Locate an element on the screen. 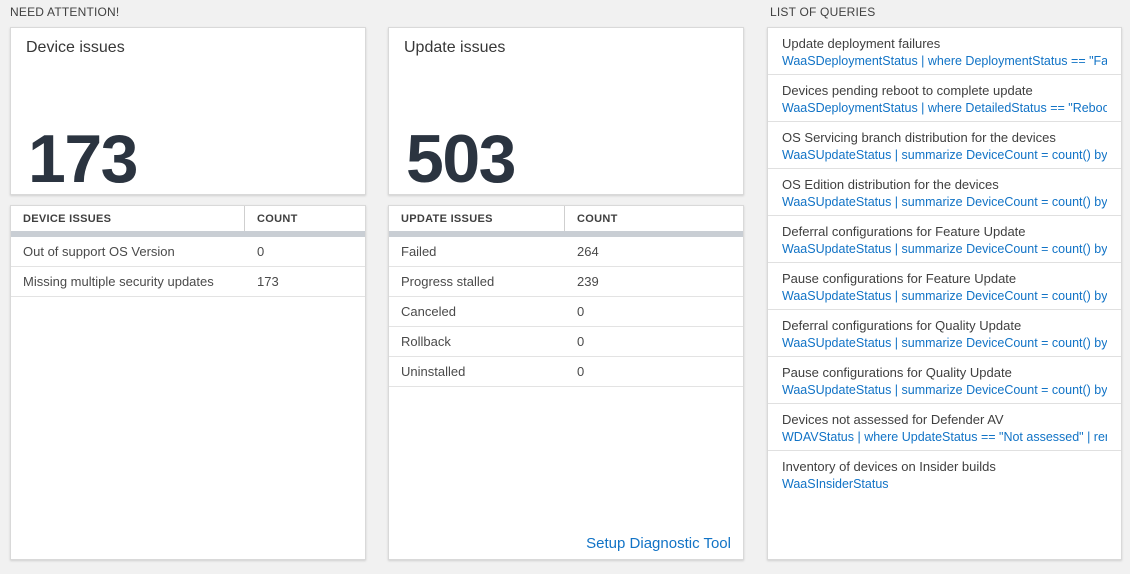  update-table-header-count: COUNT is located at coordinates (597, 218).